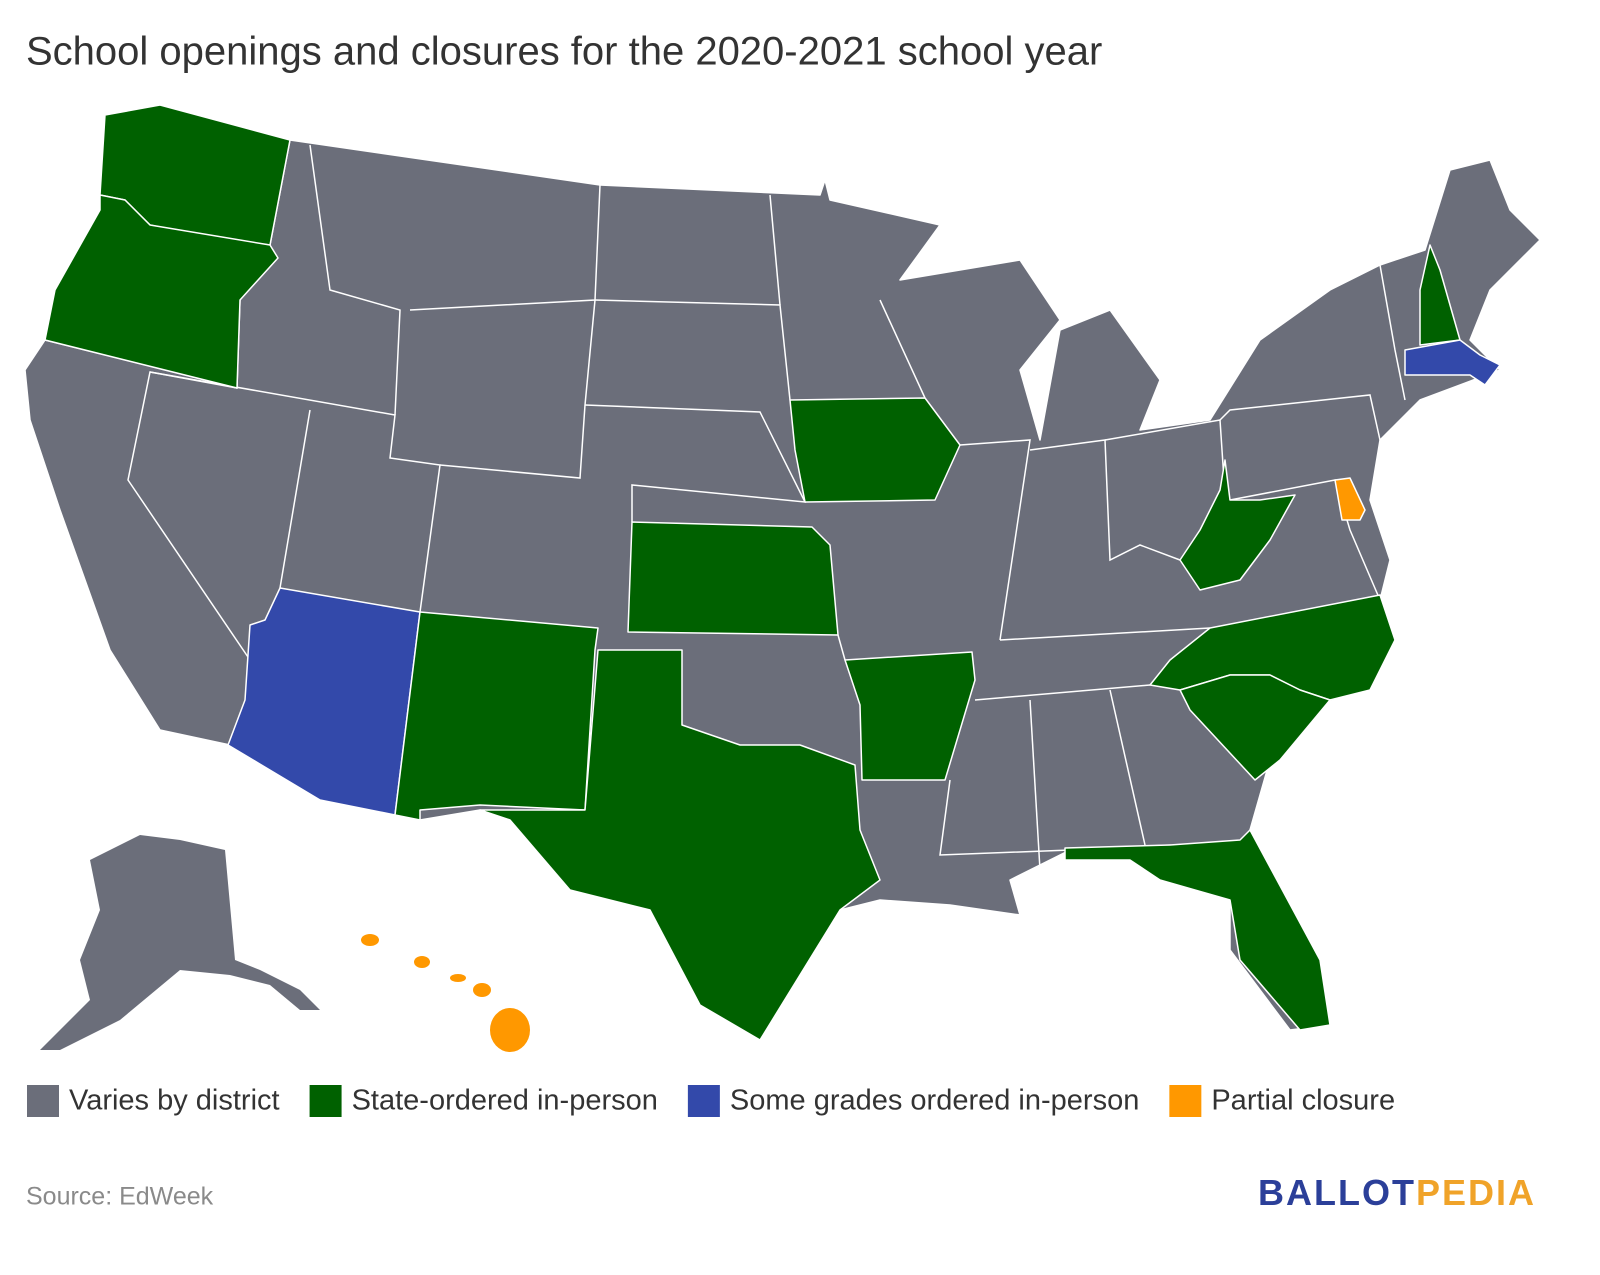  I want to click on logo-first: BALLOT, so click(1337, 1192).